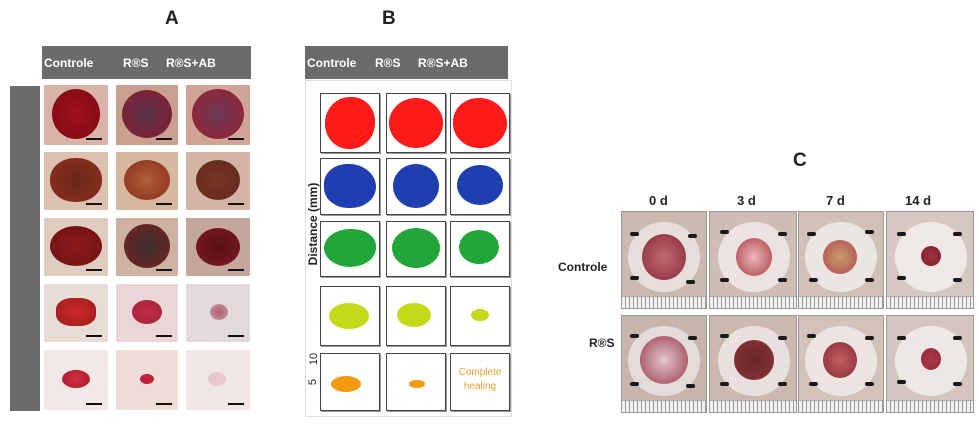 The height and width of the screenshot is (428, 979). I want to click on complete-healing-text: Complete healing, so click(480, 379).